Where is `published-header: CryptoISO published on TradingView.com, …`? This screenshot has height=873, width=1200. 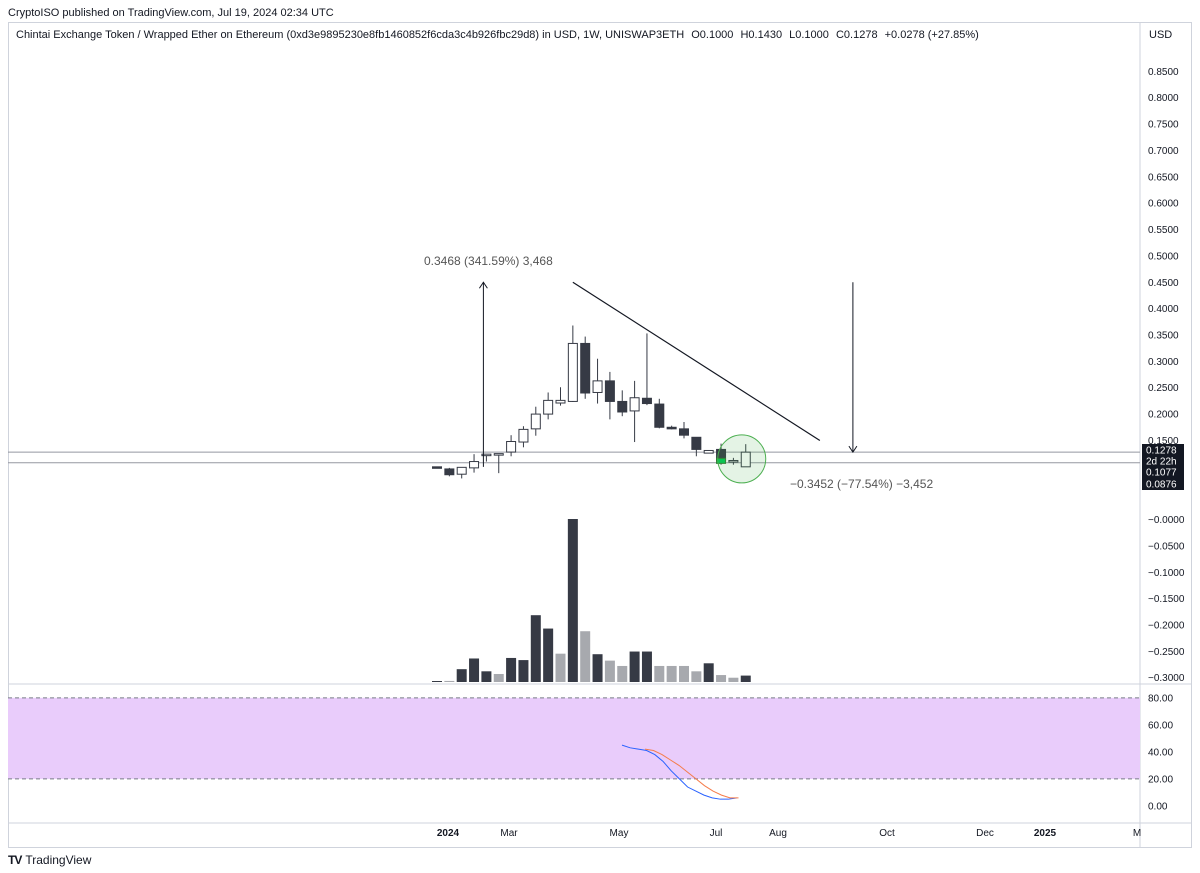
published-header: CryptoISO published on TradingView.com, … is located at coordinates (171, 13).